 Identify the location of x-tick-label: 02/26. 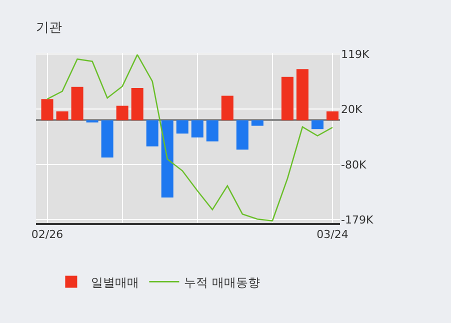
(47, 235).